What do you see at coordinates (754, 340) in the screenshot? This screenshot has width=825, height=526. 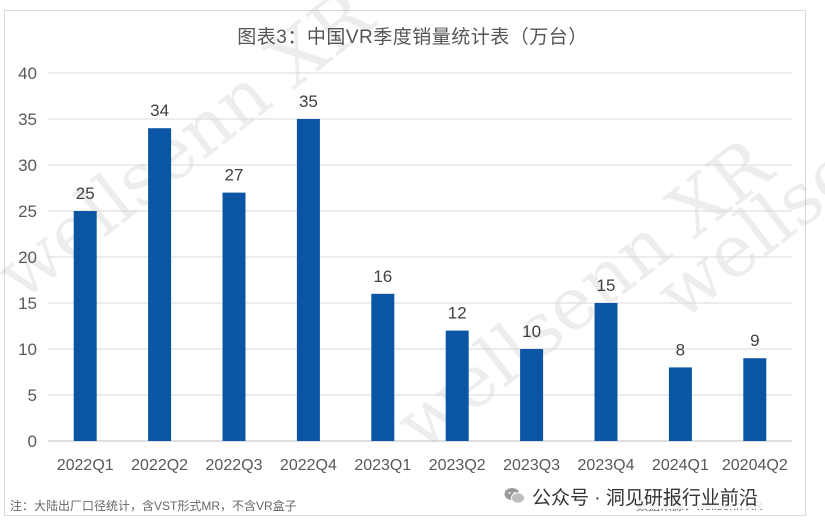 I see `data-label: 9` at bounding box center [754, 340].